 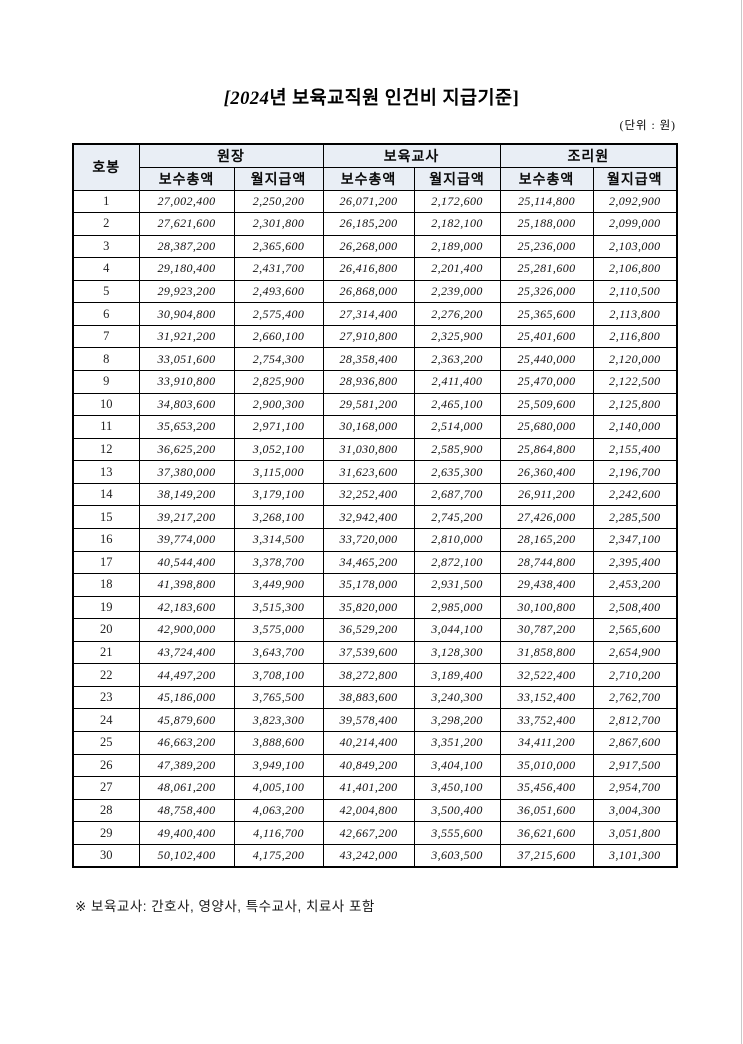 What do you see at coordinates (368, 517) in the screenshot?
I see `value-cell: 32,942,400` at bounding box center [368, 517].